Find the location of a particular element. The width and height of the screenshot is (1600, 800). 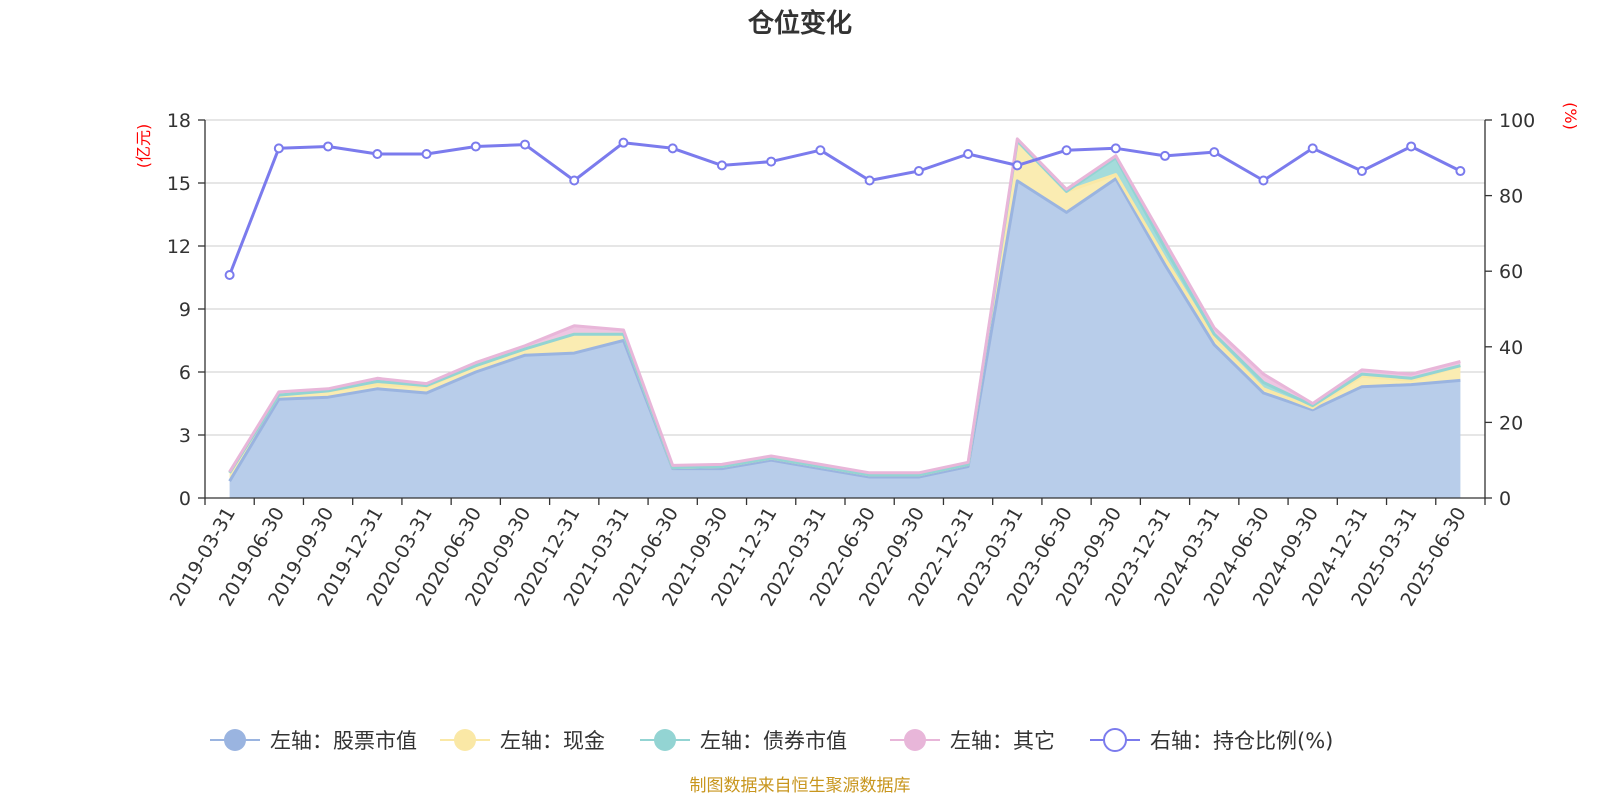

legend-label: 左轴：债券市值 is located at coordinates (773, 741).